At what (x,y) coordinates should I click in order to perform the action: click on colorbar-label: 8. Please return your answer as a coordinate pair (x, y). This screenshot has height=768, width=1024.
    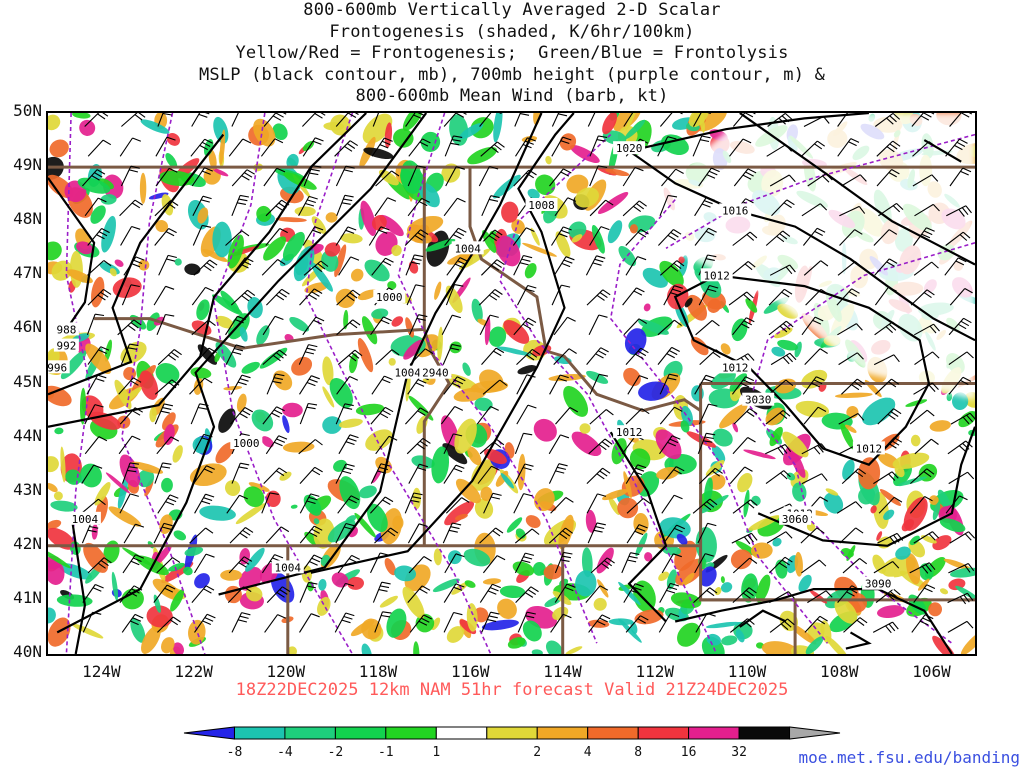
    Looking at the image, I should click on (638, 752).